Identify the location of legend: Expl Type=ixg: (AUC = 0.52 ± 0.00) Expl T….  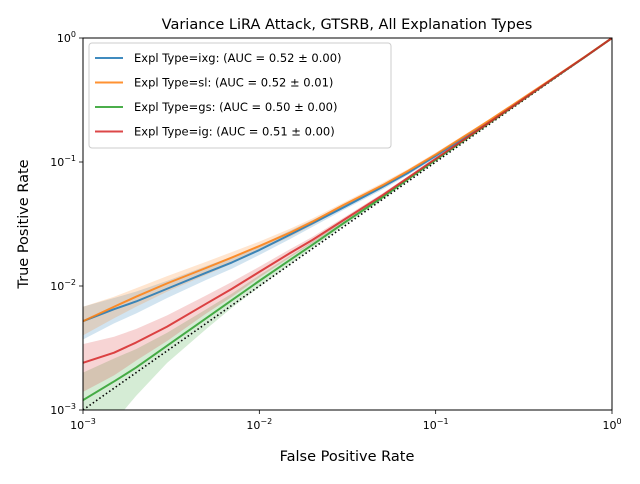
(240, 95).